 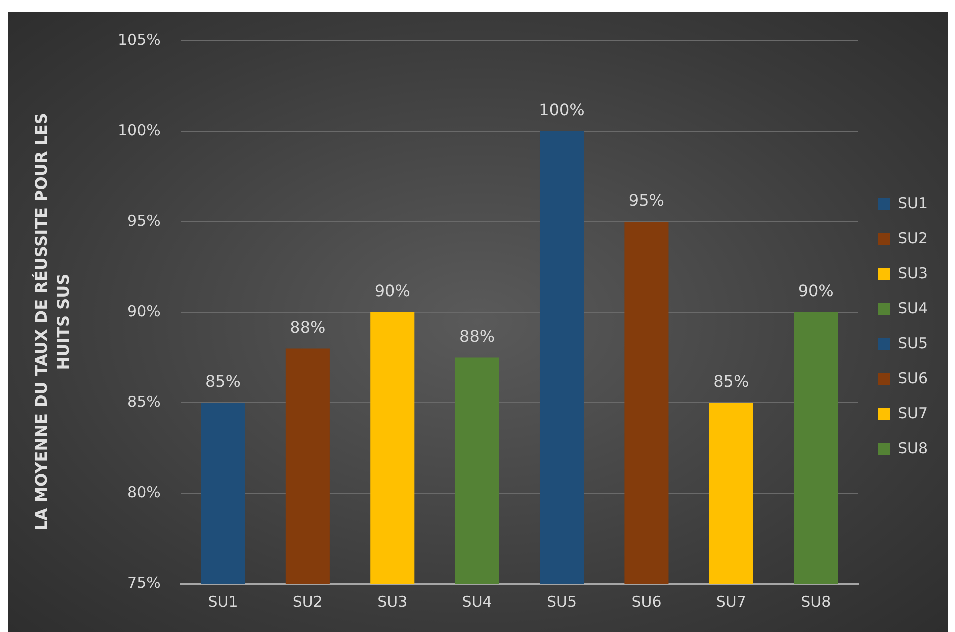 What do you see at coordinates (307, 601) in the screenshot?
I see `x-tick-label: SU2` at bounding box center [307, 601].